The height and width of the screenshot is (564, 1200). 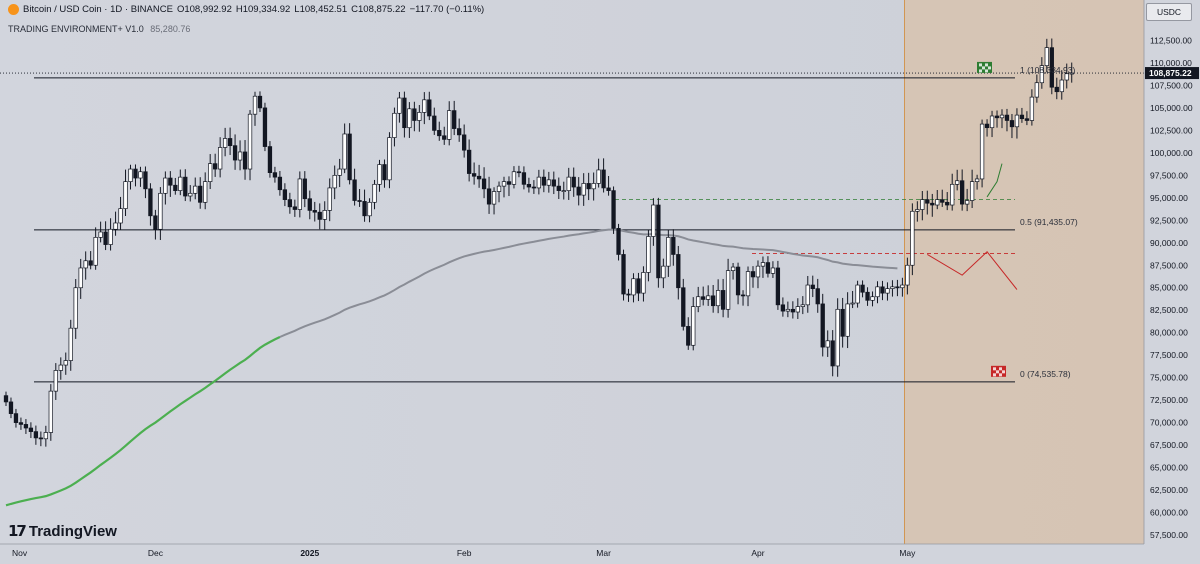 What do you see at coordinates (1172, 282) in the screenshot?
I see `price-axis` at bounding box center [1172, 282].